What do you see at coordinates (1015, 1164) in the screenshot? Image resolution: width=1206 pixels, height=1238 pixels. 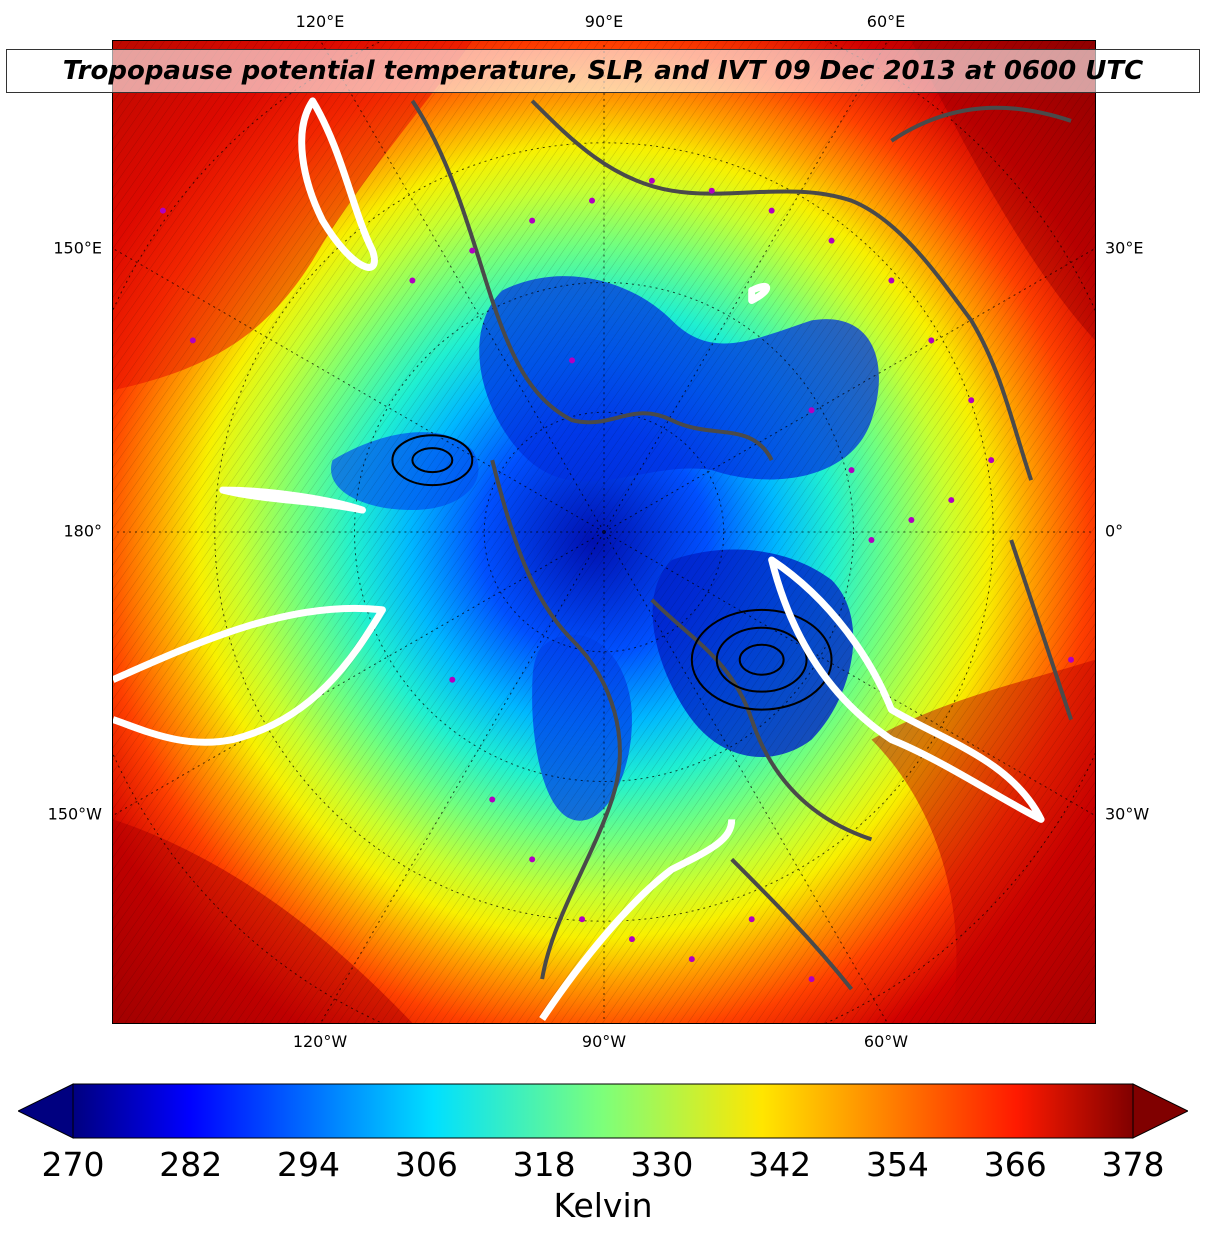 I see `colorbar-tick-label: 366` at bounding box center [1015, 1164].